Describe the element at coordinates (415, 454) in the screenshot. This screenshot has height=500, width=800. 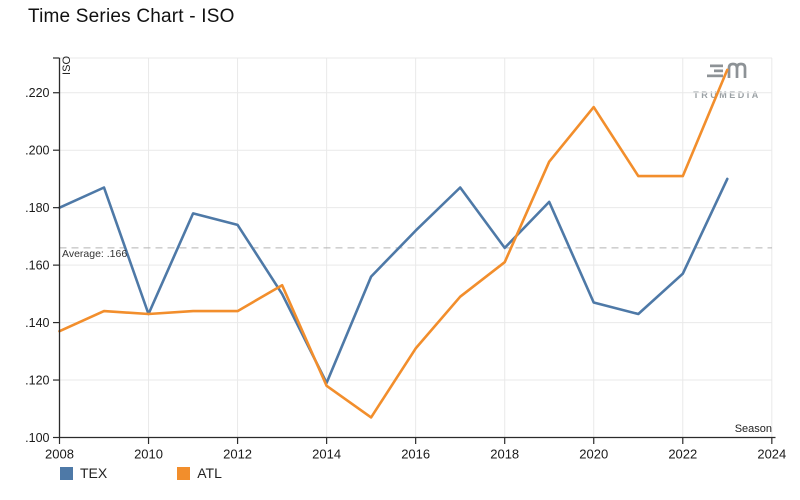
I see `x-tick-label: 2016` at that location.